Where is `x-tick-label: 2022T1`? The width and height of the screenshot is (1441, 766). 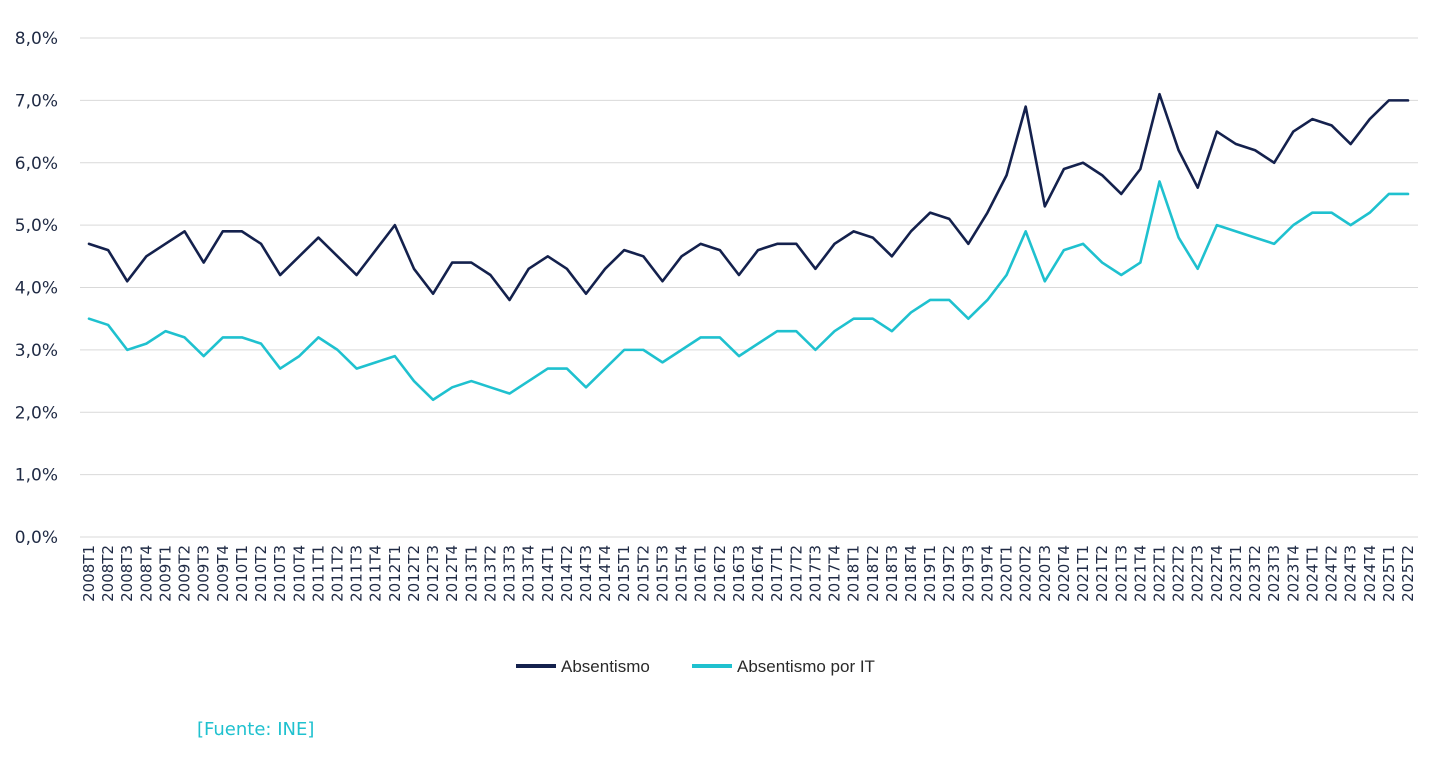
x-tick-label: 2022T1 is located at coordinates (1159, 573).